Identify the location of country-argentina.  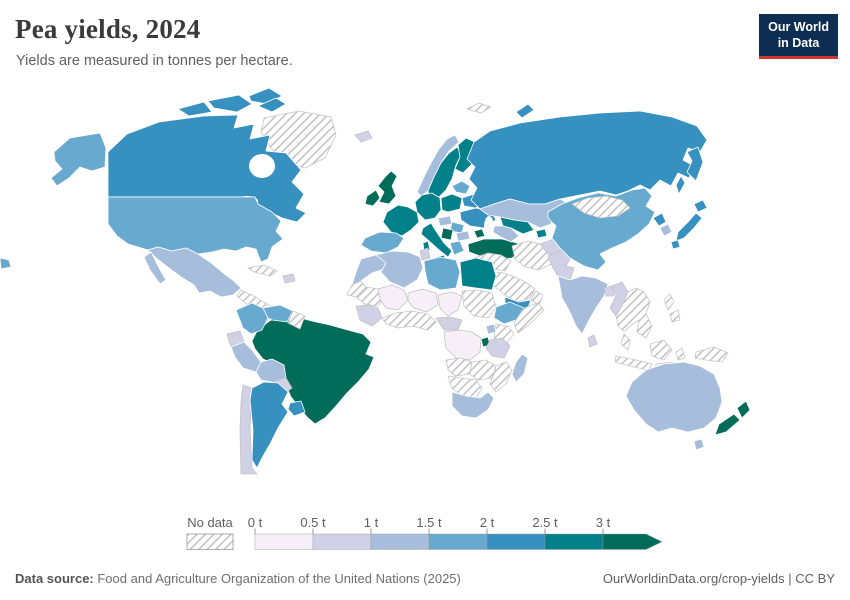
(269, 425).